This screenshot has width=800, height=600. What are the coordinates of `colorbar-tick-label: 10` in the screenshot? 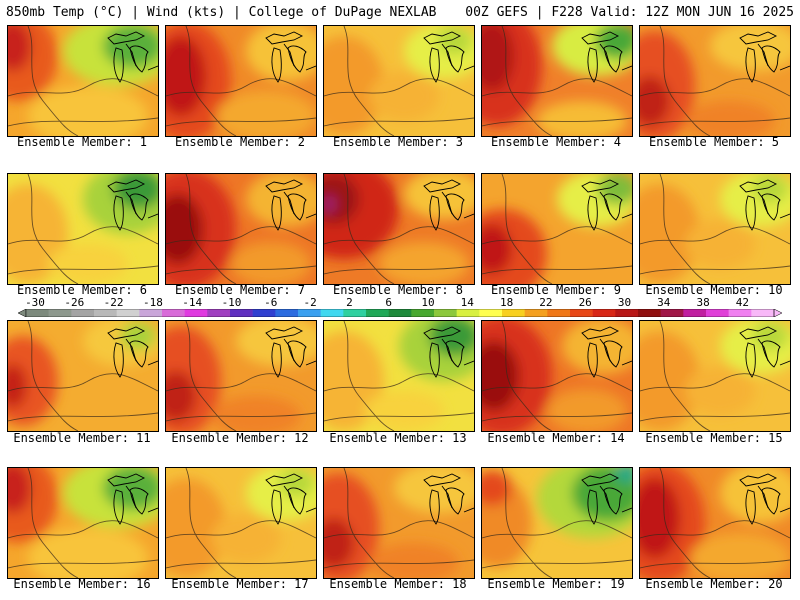 It's located at (428, 302).